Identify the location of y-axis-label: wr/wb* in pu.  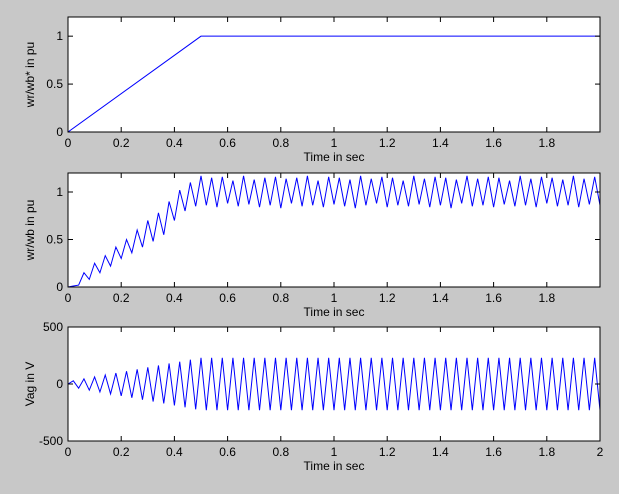
(30, 75).